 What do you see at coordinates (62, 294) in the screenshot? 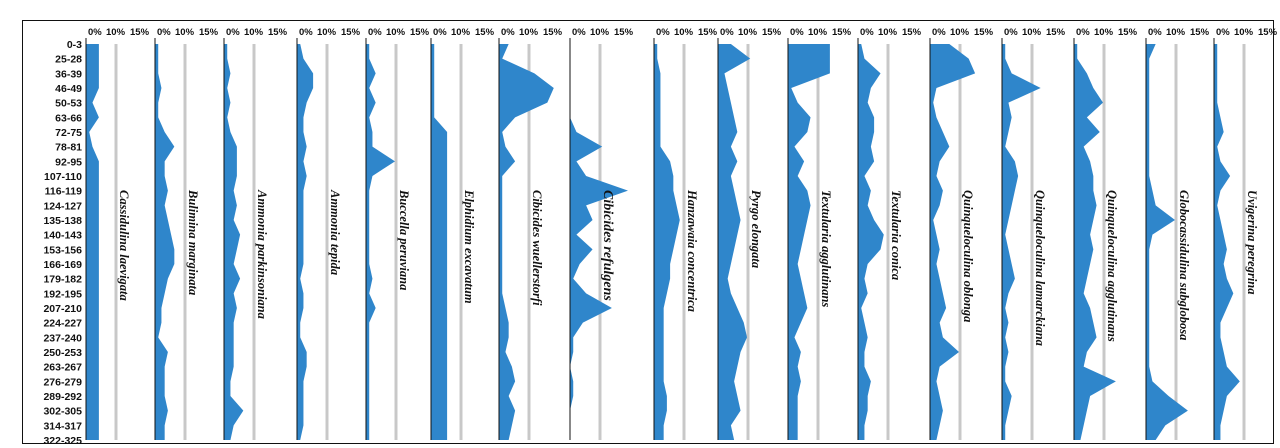
I see `depth-label: 192-195` at bounding box center [62, 294].